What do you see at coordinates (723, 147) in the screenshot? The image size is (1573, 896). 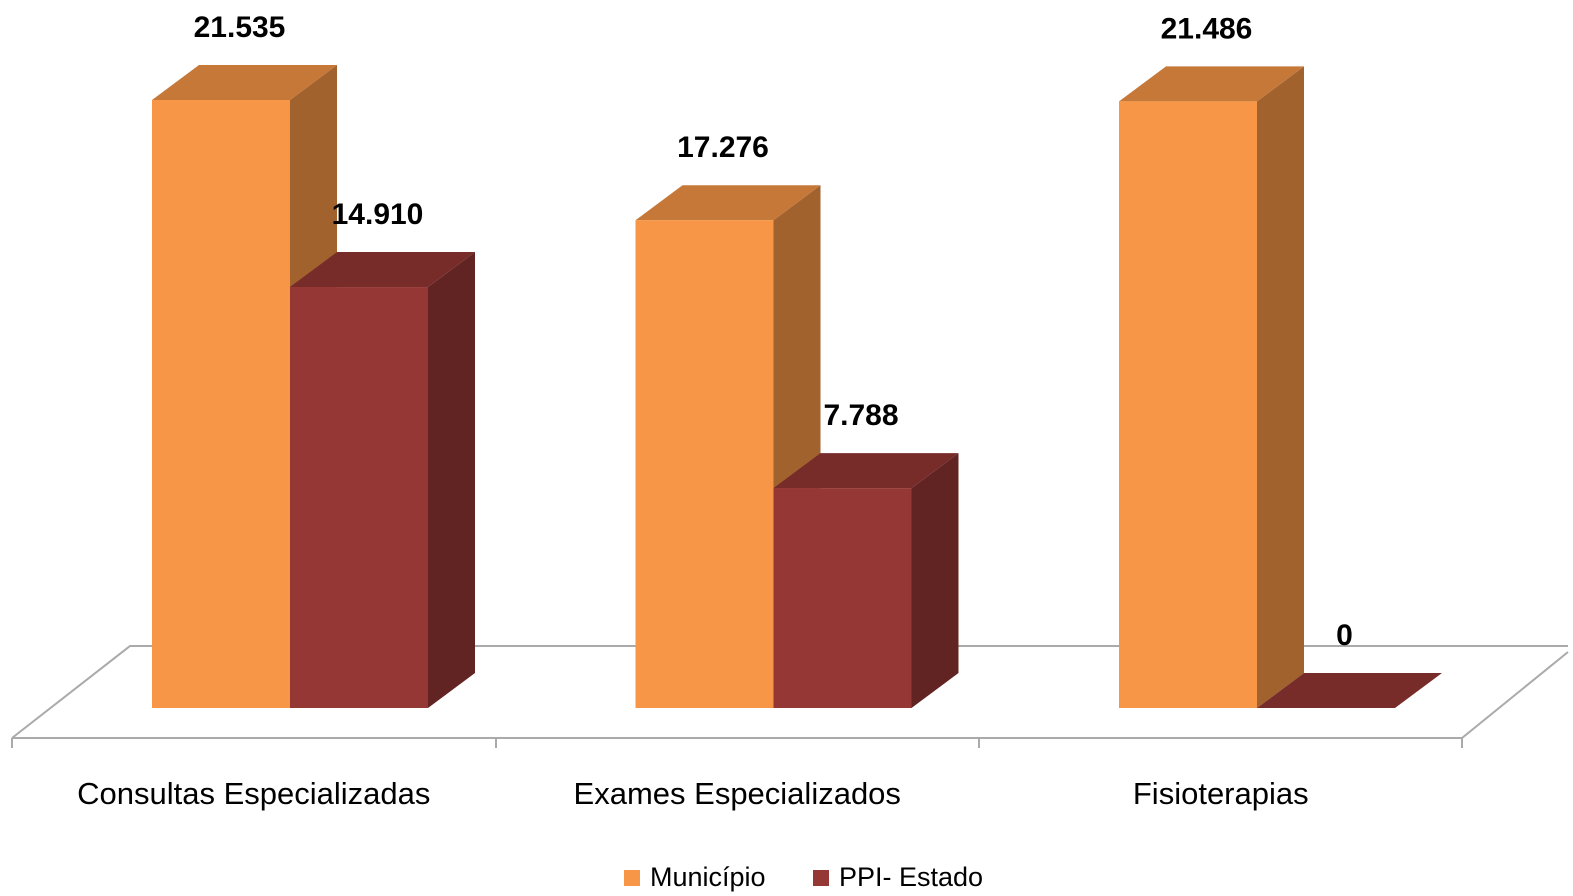 I see `value-label: 17.276` at bounding box center [723, 147].